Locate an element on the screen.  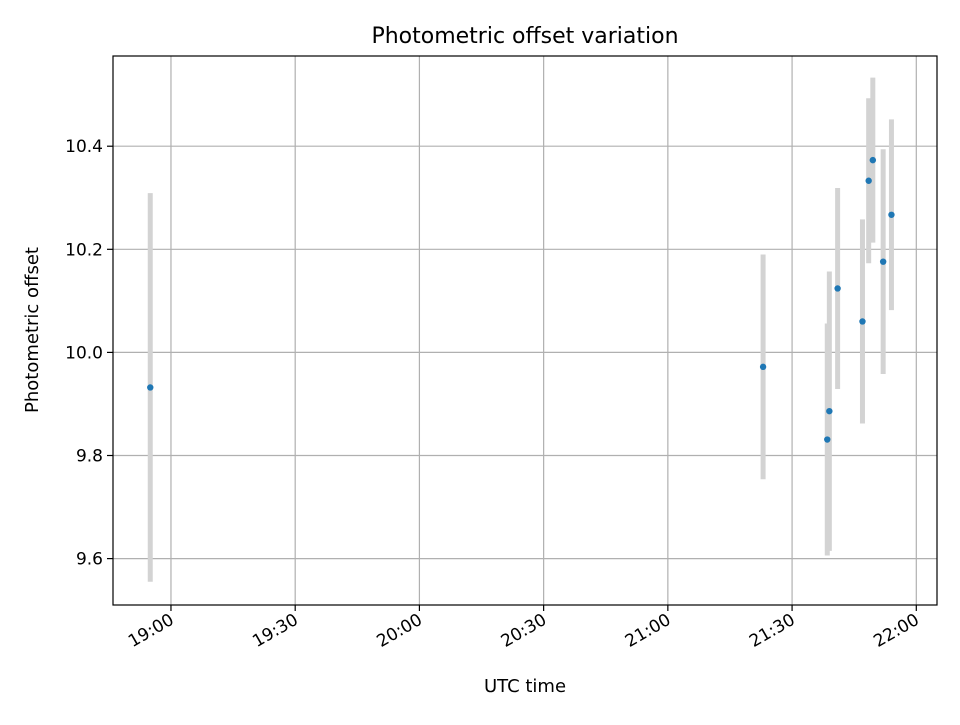
y-tick-label: 9.6 is located at coordinates (89, 560).